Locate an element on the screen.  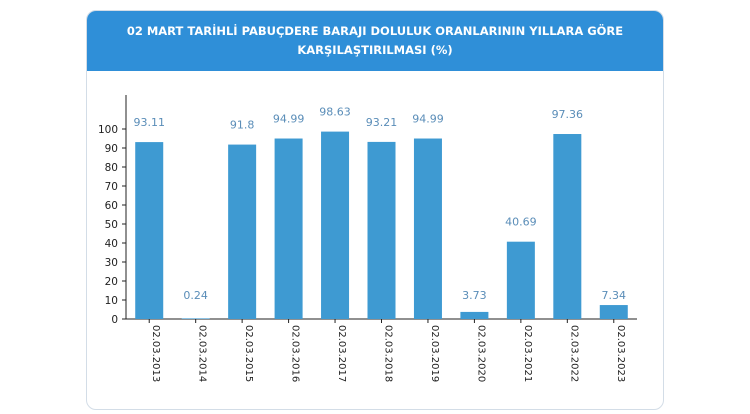
data-label: 7.34 is located at coordinates (614, 295).